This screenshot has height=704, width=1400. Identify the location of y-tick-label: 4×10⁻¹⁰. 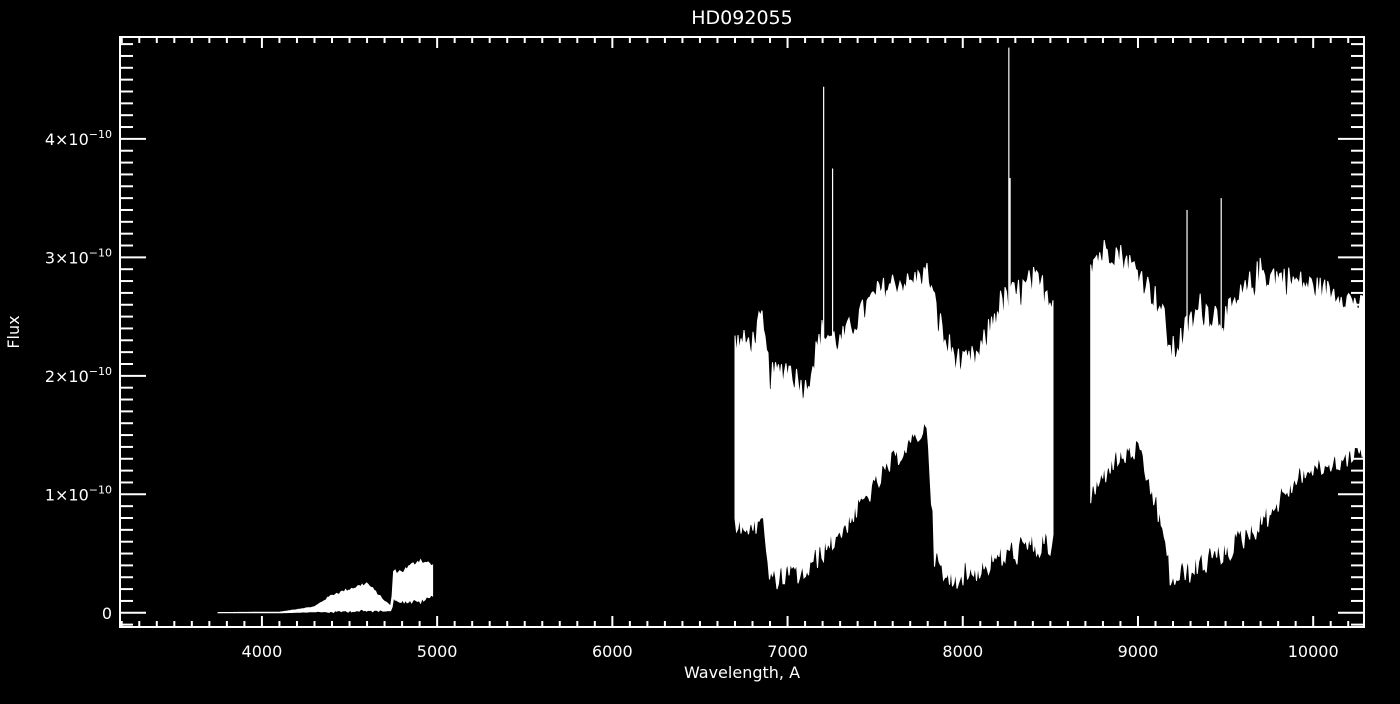
(78, 138).